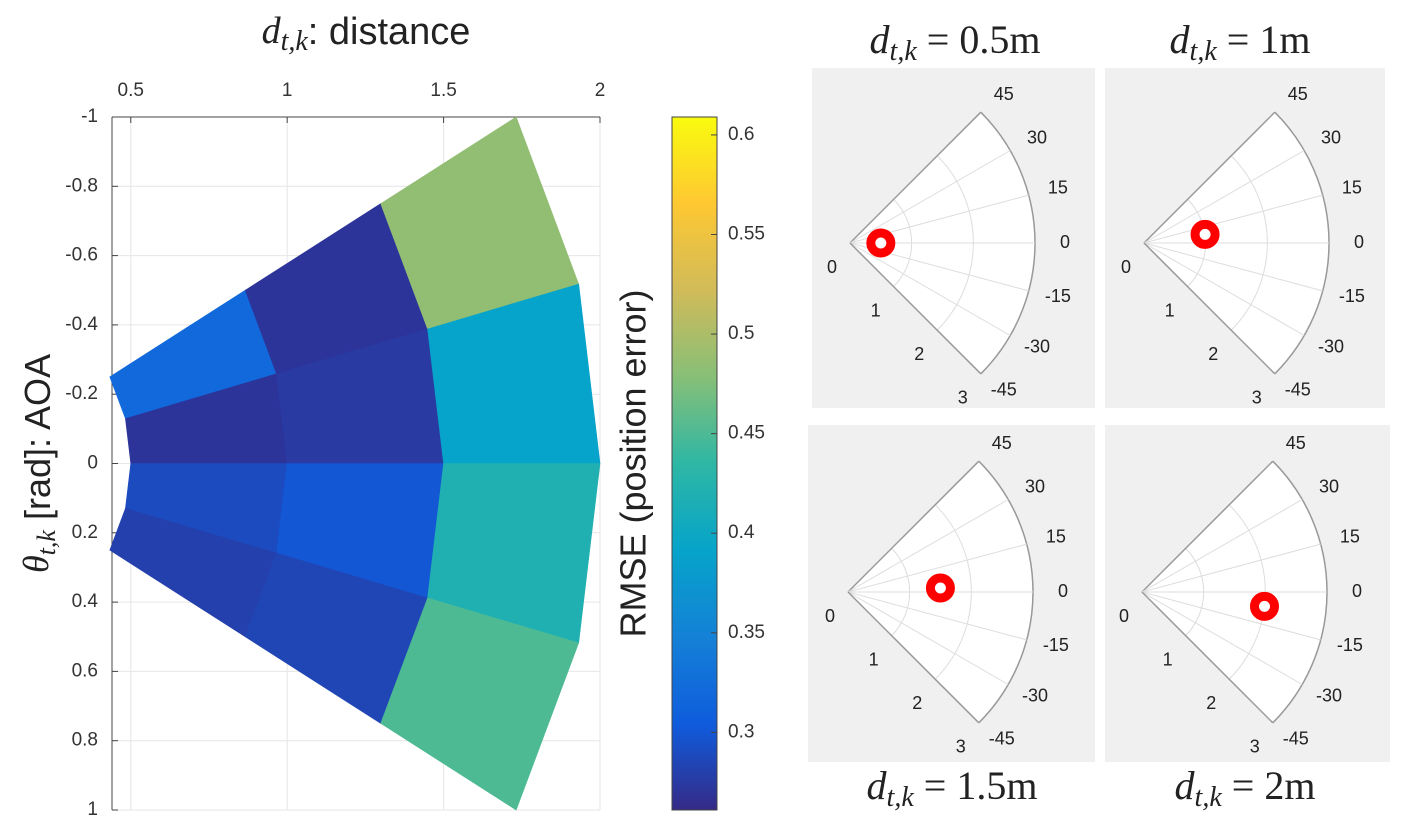  What do you see at coordinates (81, 255) in the screenshot?
I see `y-tick-label: -0.6` at bounding box center [81, 255].